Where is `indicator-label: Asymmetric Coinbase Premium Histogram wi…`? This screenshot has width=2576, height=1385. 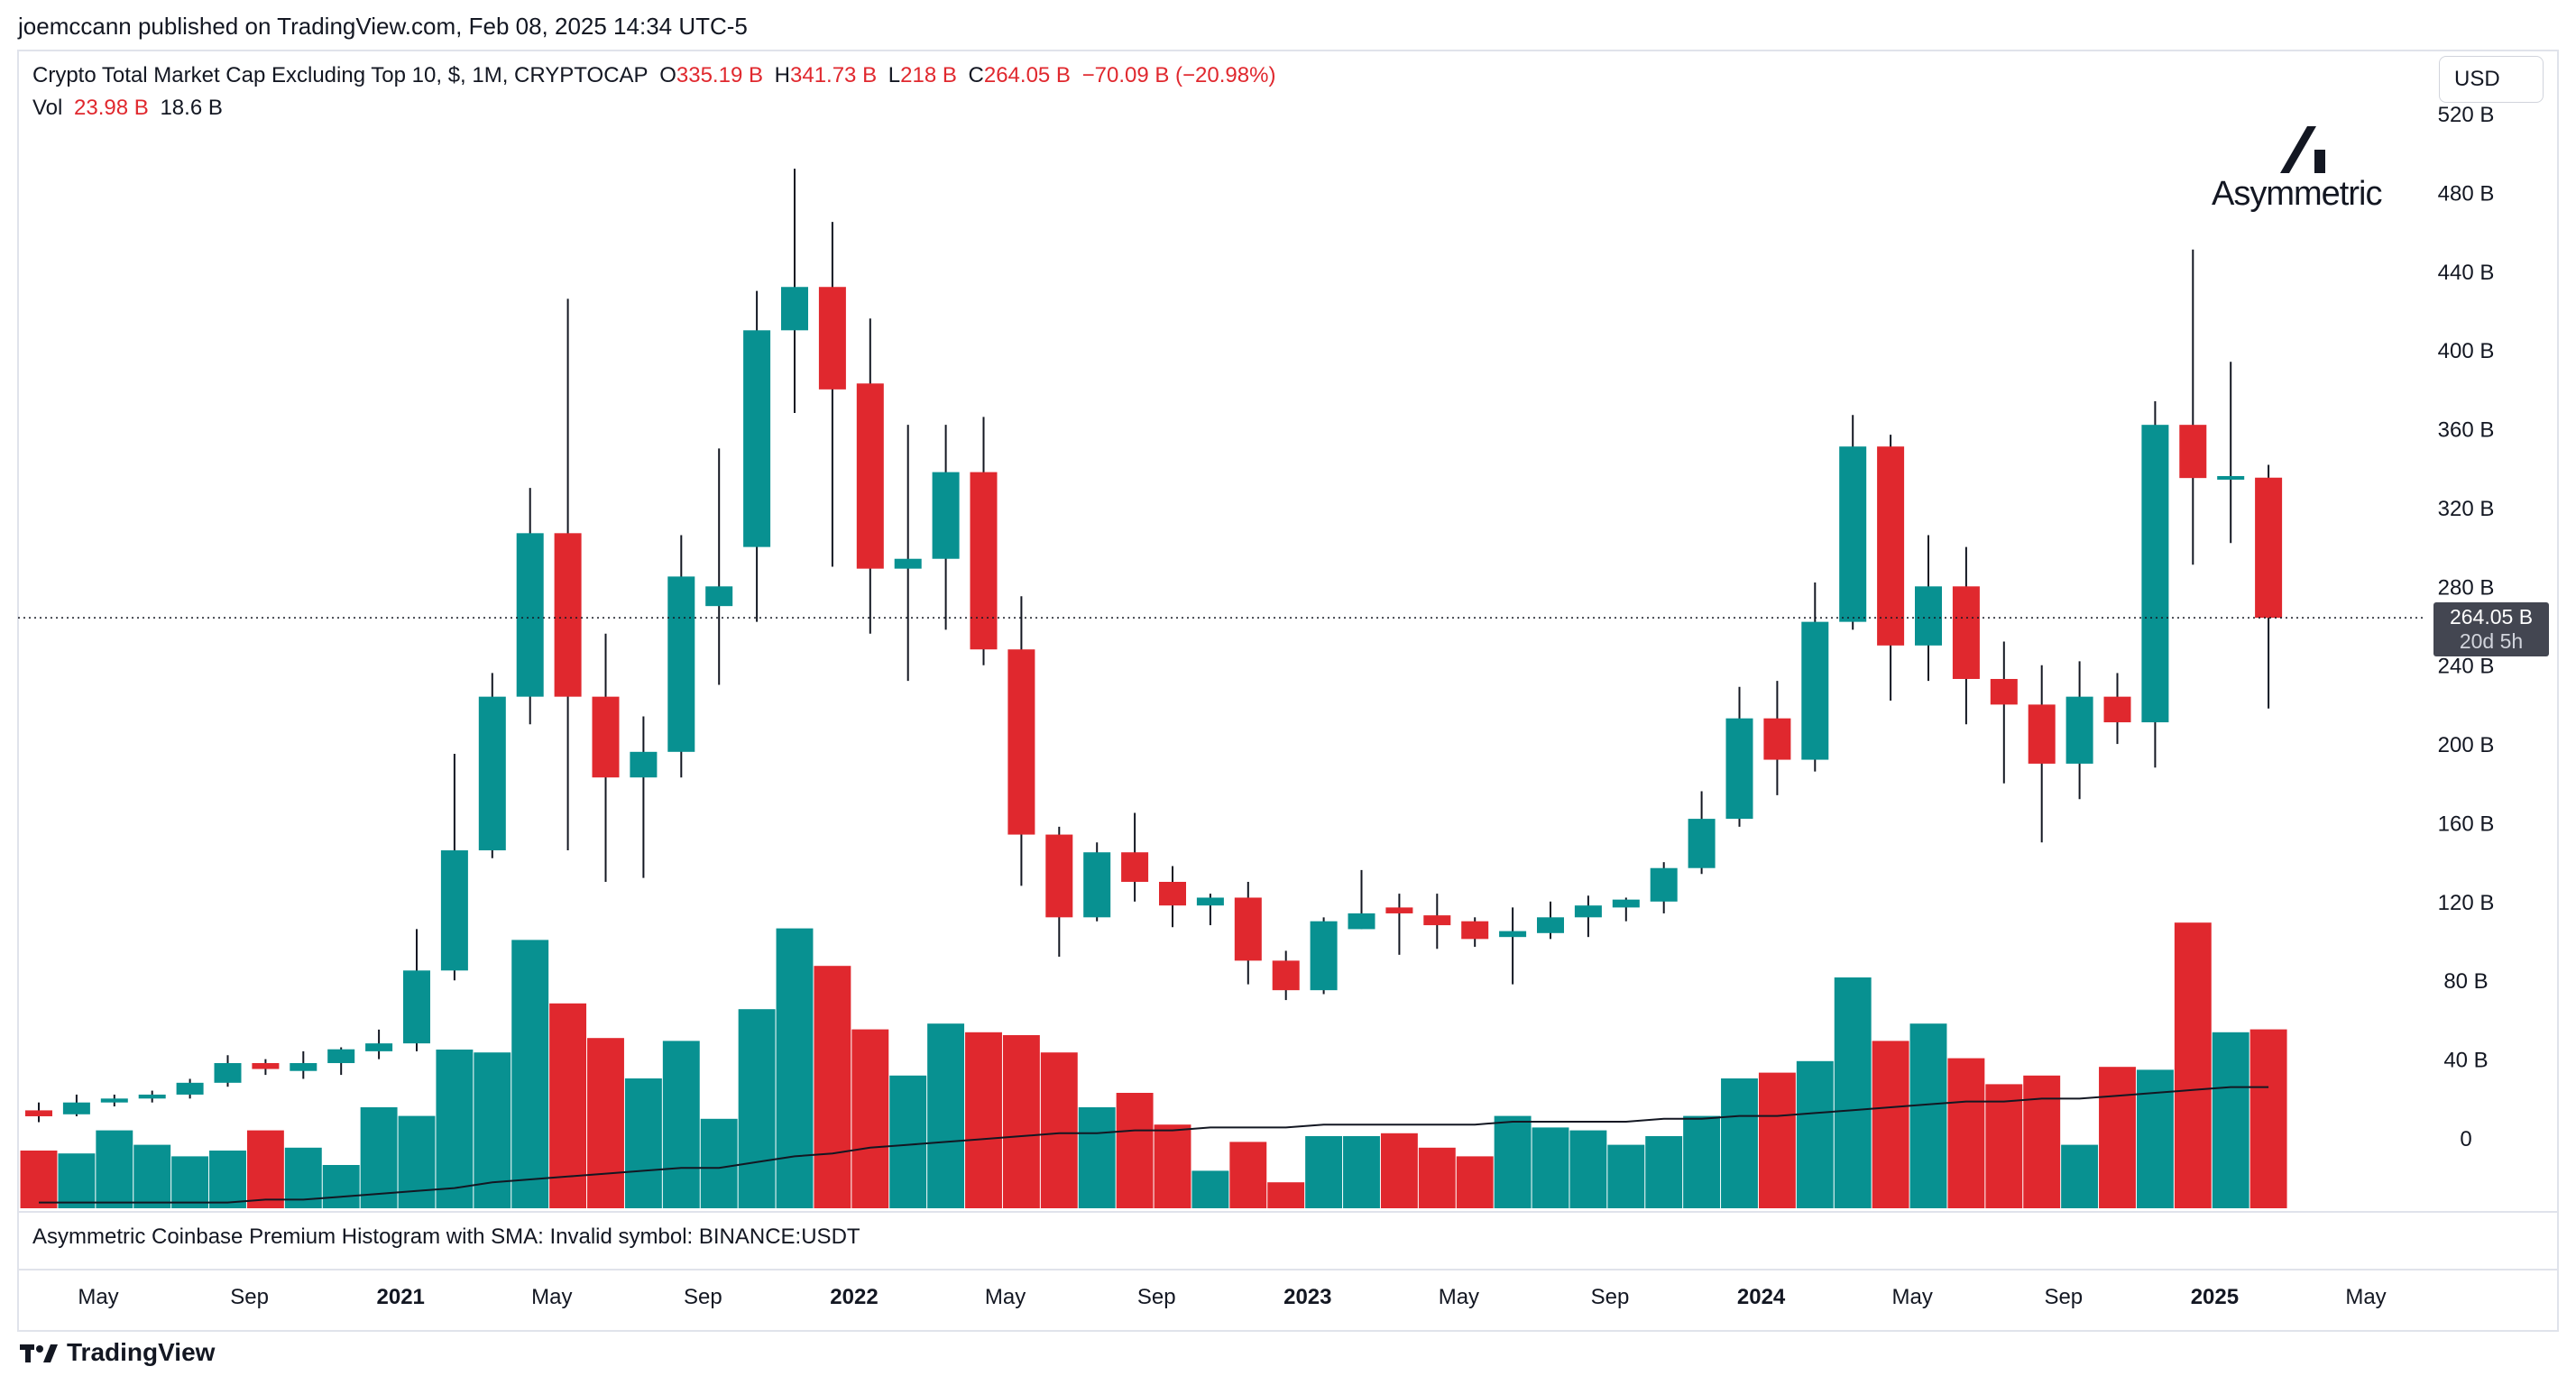 indicator-label: Asymmetric Coinbase Premium Histogram wi… is located at coordinates (446, 1236).